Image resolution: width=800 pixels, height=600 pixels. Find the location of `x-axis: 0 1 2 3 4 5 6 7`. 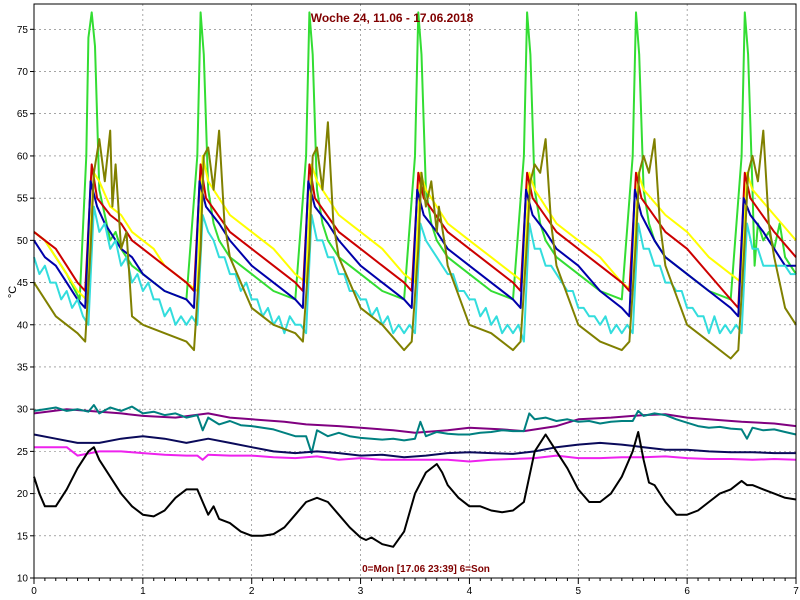

x-axis: 0 1 2 3 4 5 6 7 is located at coordinates (415, 587).